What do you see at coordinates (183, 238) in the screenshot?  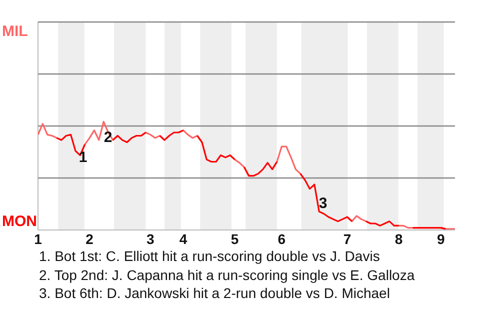 I see `x-tick-label: 4` at bounding box center [183, 238].